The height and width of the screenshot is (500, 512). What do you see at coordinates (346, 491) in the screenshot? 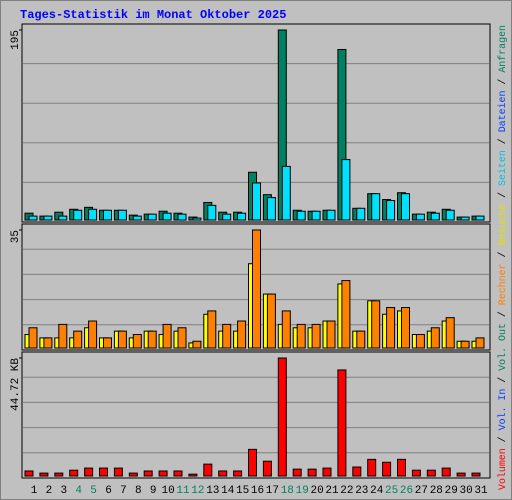
I see `x-tick-label: 22` at bounding box center [346, 491].